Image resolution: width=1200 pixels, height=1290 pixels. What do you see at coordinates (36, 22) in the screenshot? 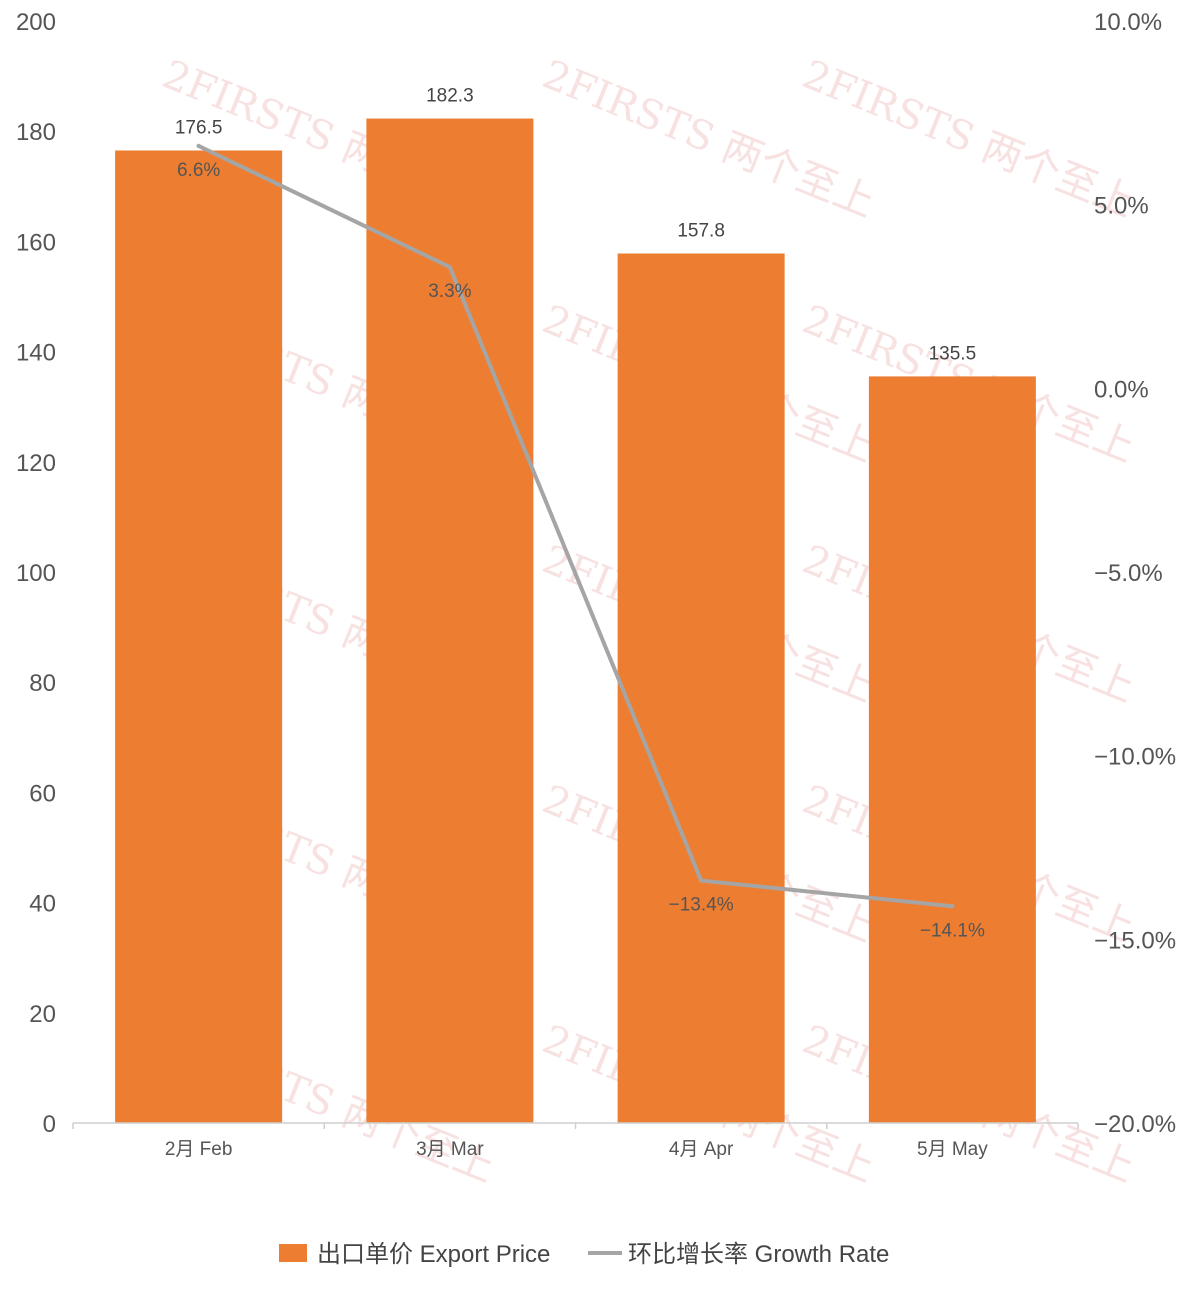
I see `y-left-tick-label: 200` at bounding box center [36, 22].